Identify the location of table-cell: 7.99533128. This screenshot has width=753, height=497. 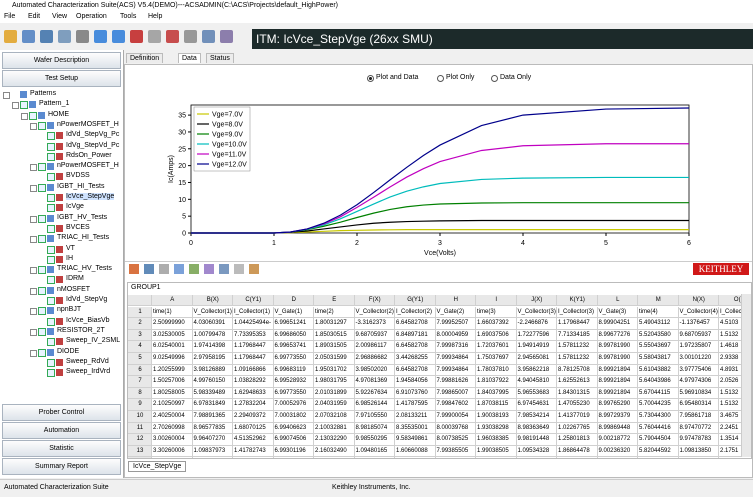
(455, 457).